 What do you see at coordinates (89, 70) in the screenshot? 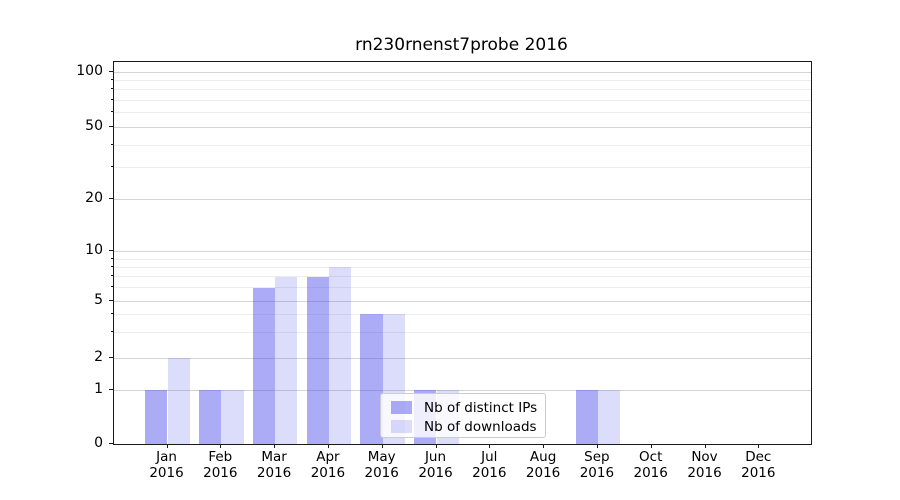
I see `y-tick-label: 100` at bounding box center [89, 70].